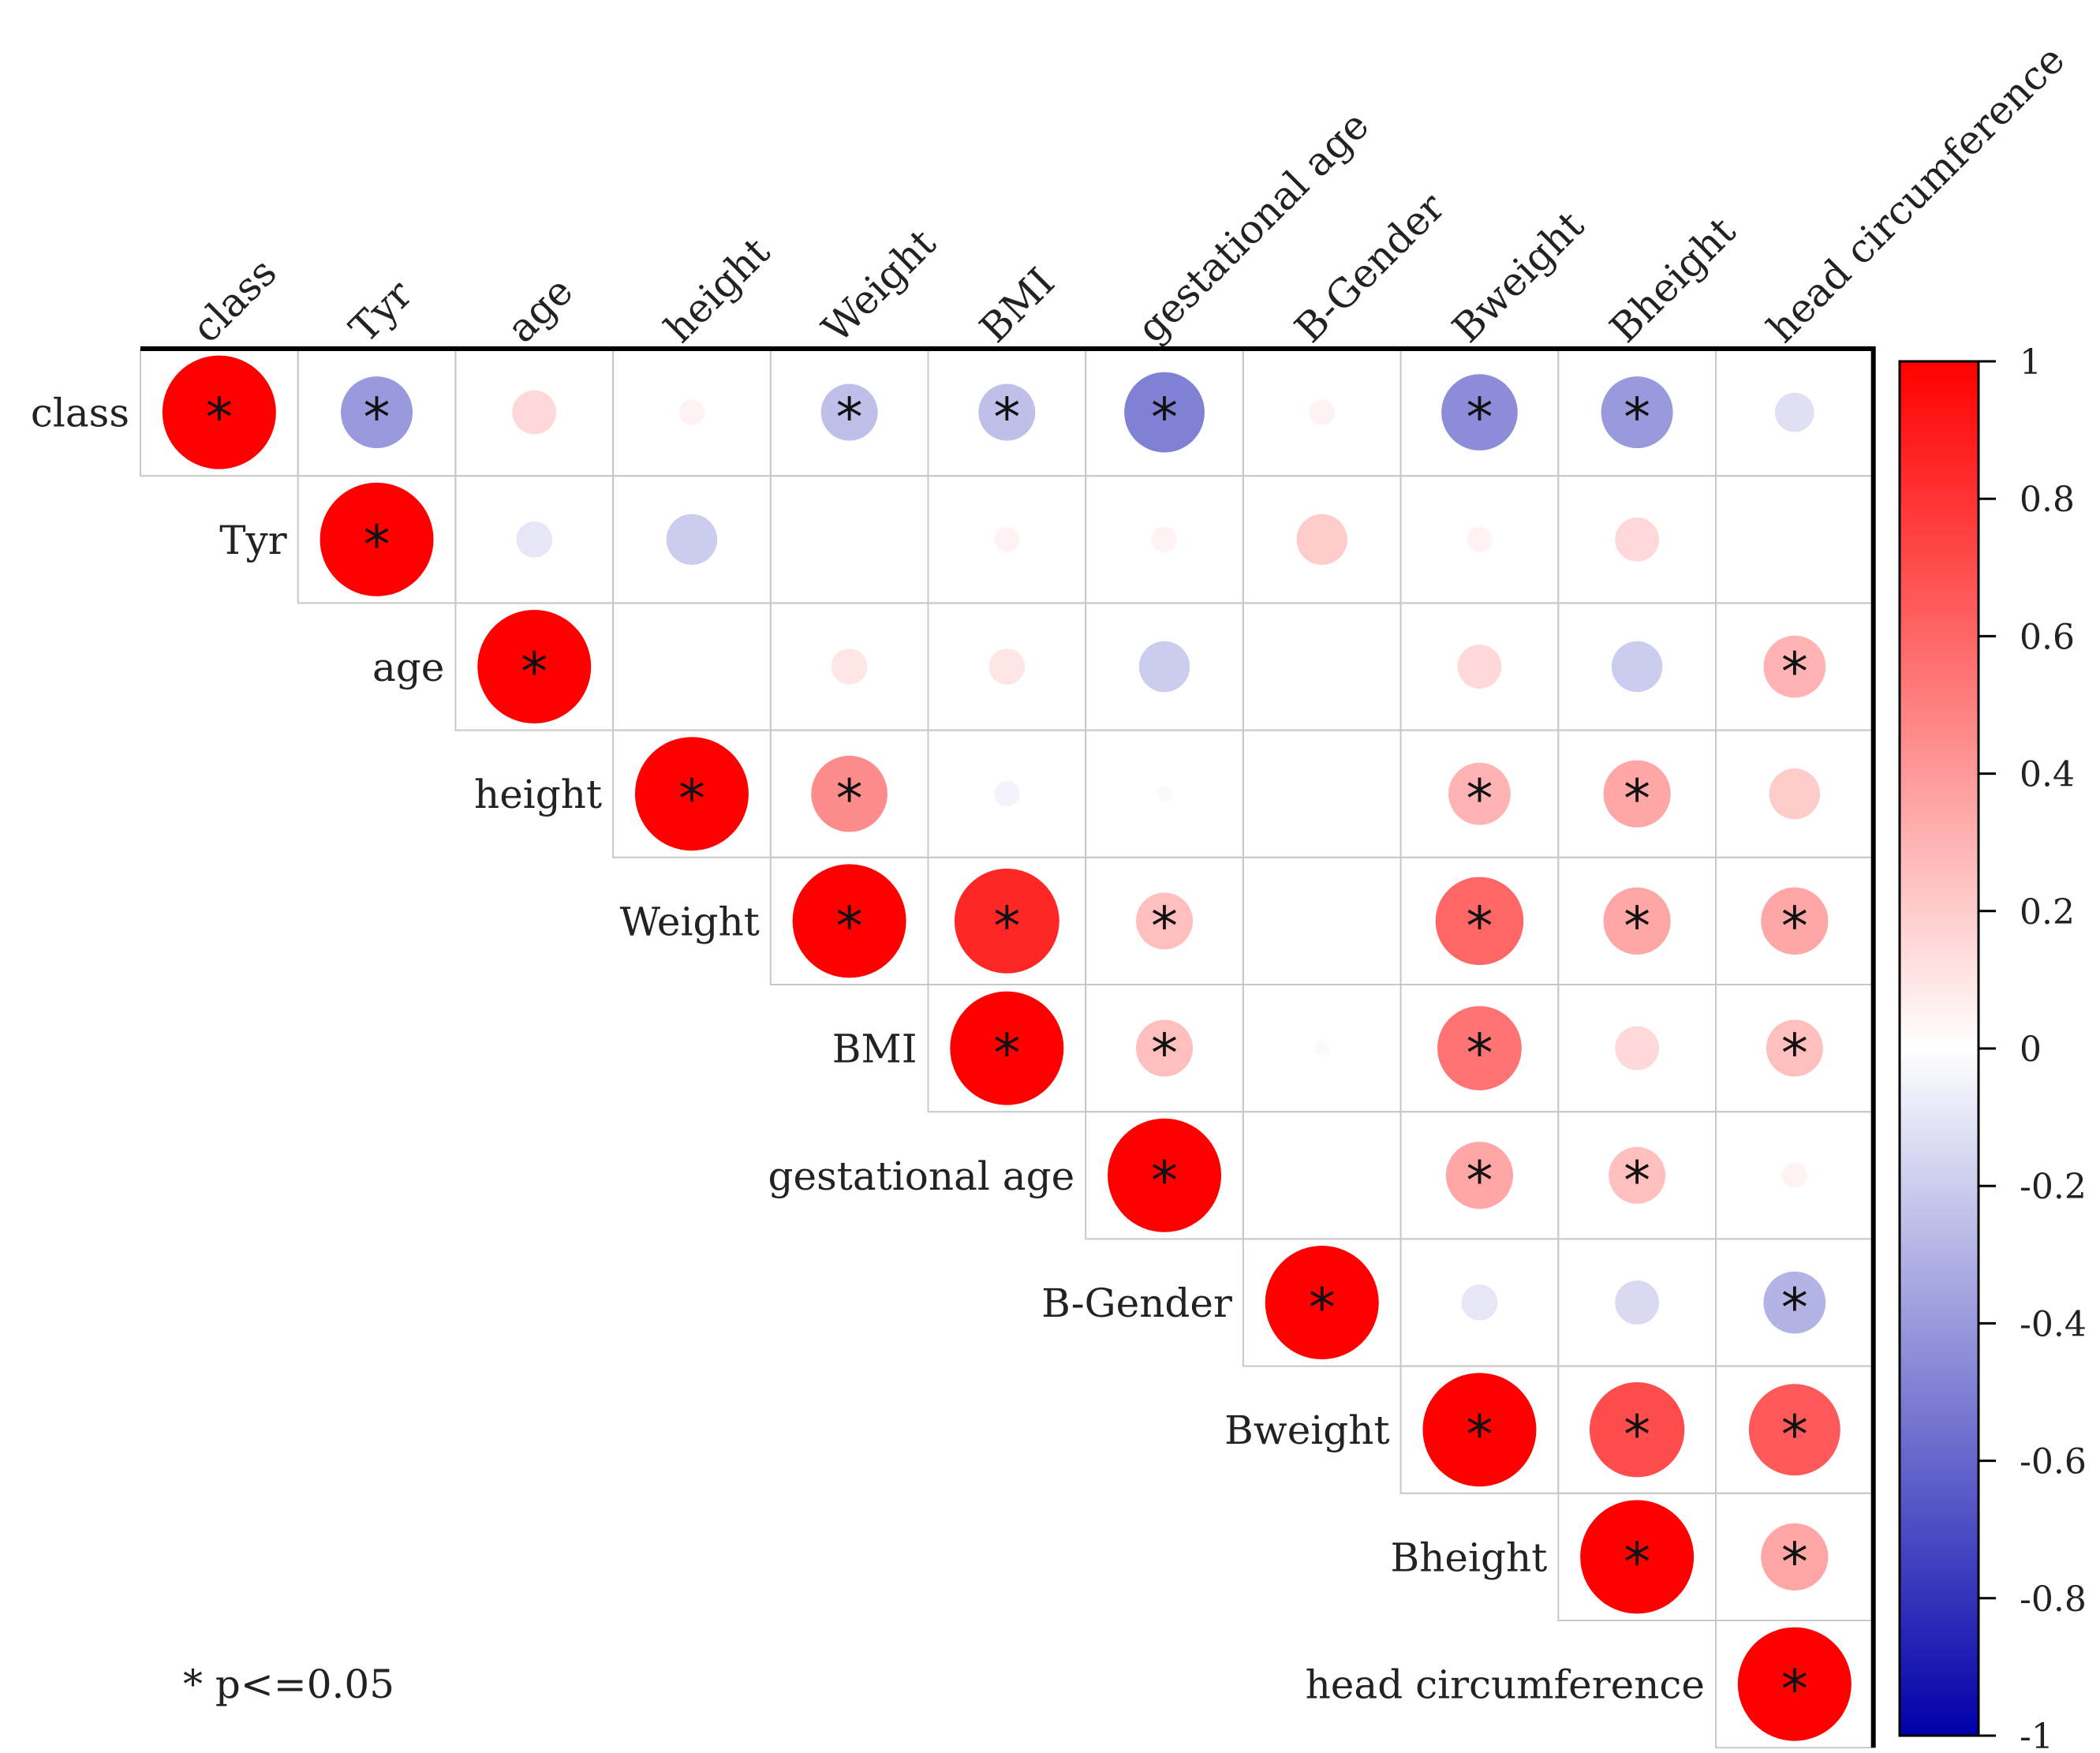 The image size is (2100, 1753). I want to click on column-label: head circumference, so click(1915, 193).